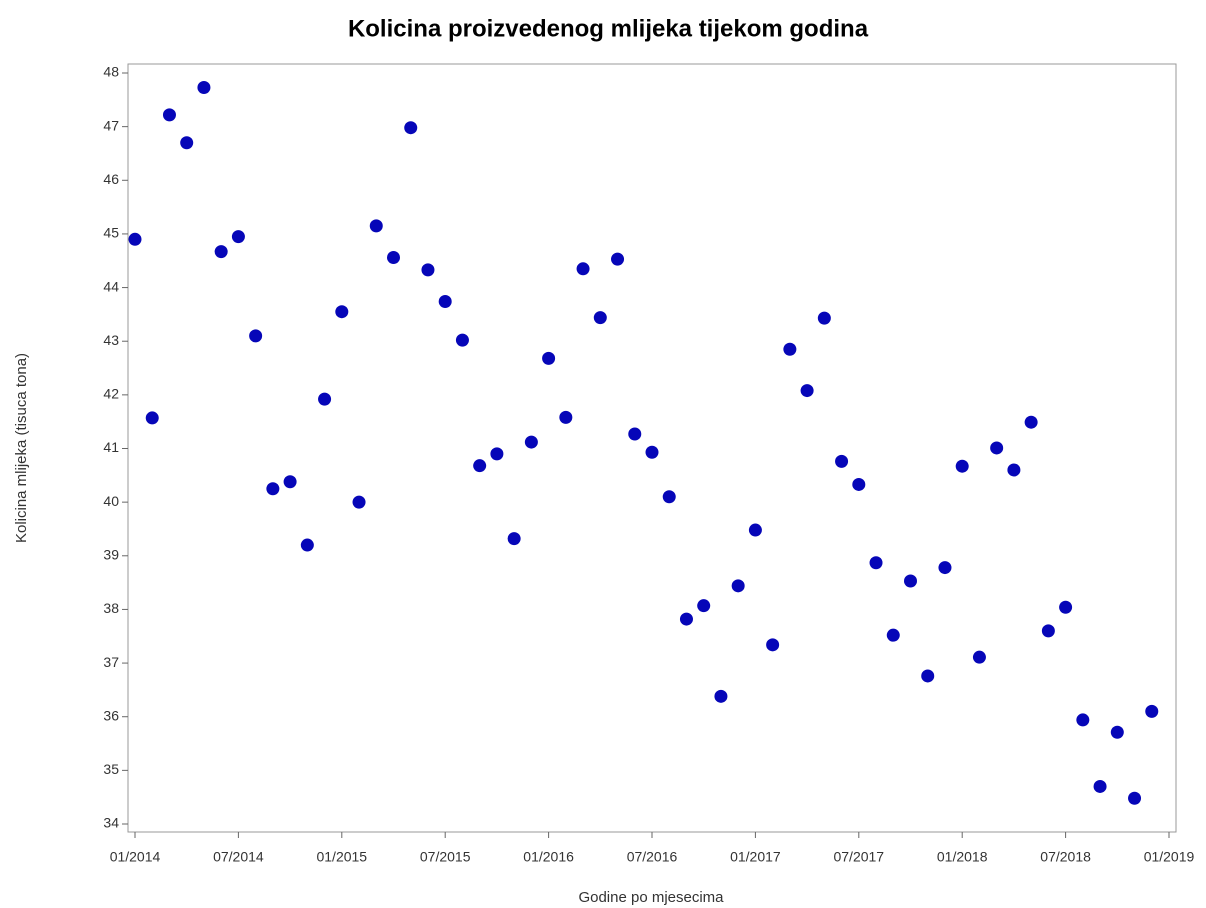 Image resolution: width=1206 pixels, height=908 pixels. Describe the element at coordinates (445, 857) in the screenshot. I see `x-tick-label: 07/2015` at that location.